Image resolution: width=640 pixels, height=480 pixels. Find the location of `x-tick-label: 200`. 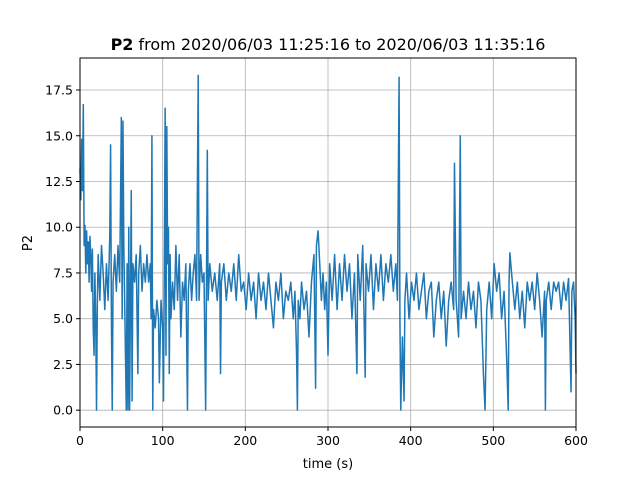

x-tick-label: 200 is located at coordinates (245, 440).